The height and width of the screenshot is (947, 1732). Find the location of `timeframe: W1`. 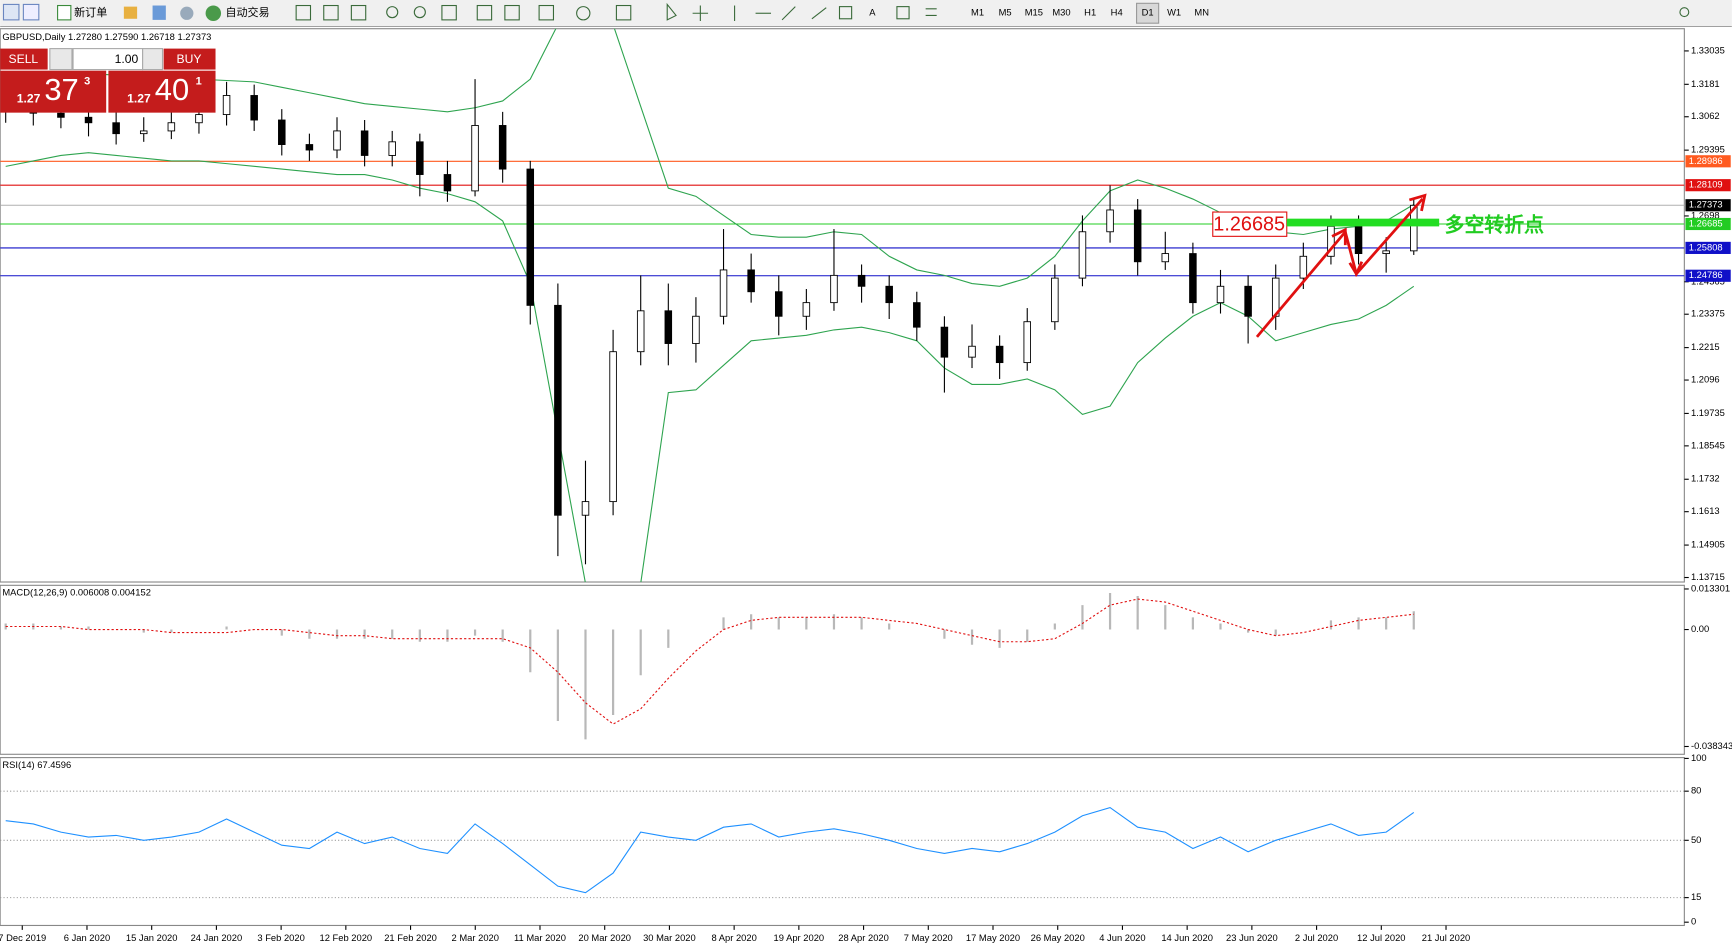

timeframe: W1 is located at coordinates (1174, 13).